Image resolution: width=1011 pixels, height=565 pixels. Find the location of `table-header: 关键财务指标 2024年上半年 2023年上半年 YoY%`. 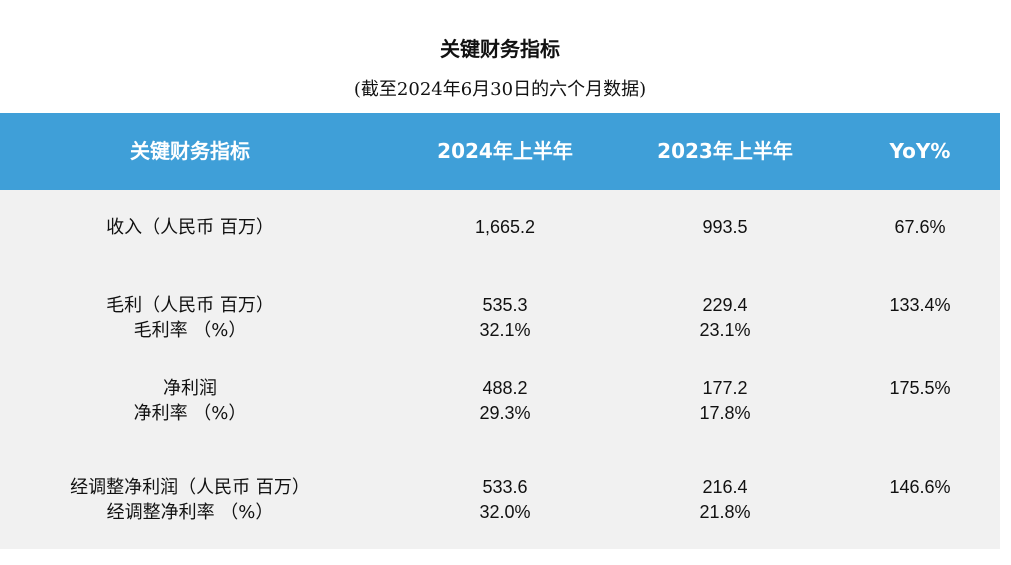

table-header: 关键财务指标 2024年上半年 2023年上半年 YoY% is located at coordinates (500, 151).